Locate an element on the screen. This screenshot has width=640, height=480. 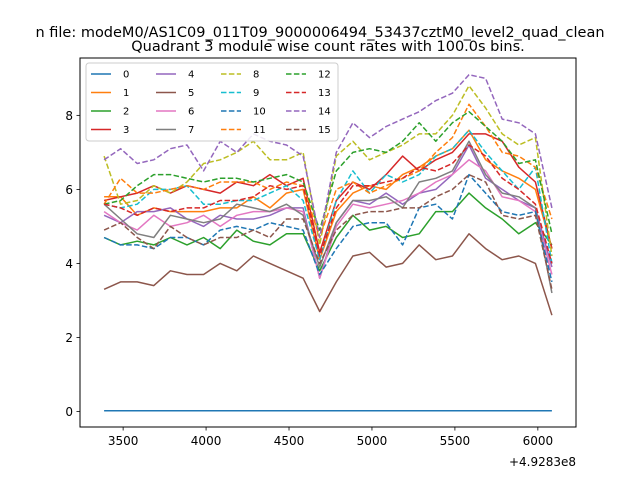
legend-label-13: 13 is located at coordinates (324, 93).